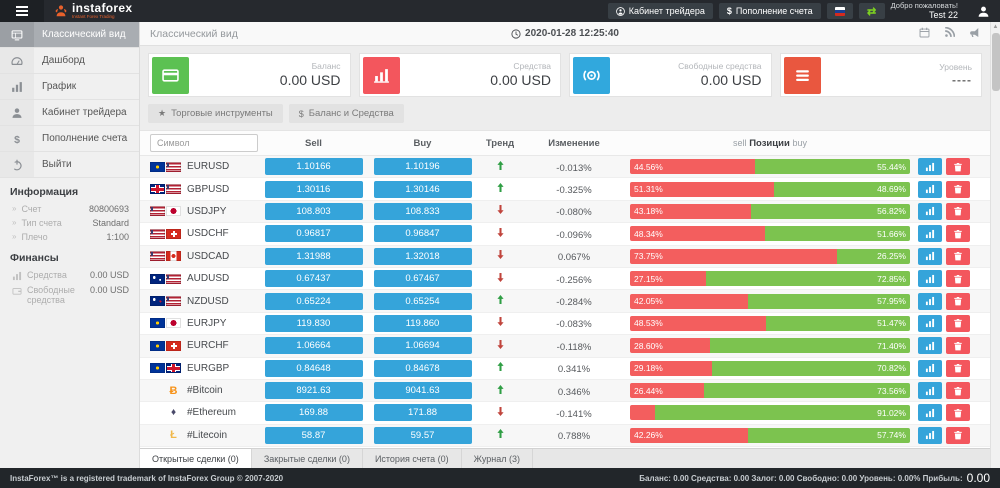 The image size is (1000, 488). Describe the element at coordinates (422, 323) in the screenshot. I see `buy-price-button: 119.860` at that location.